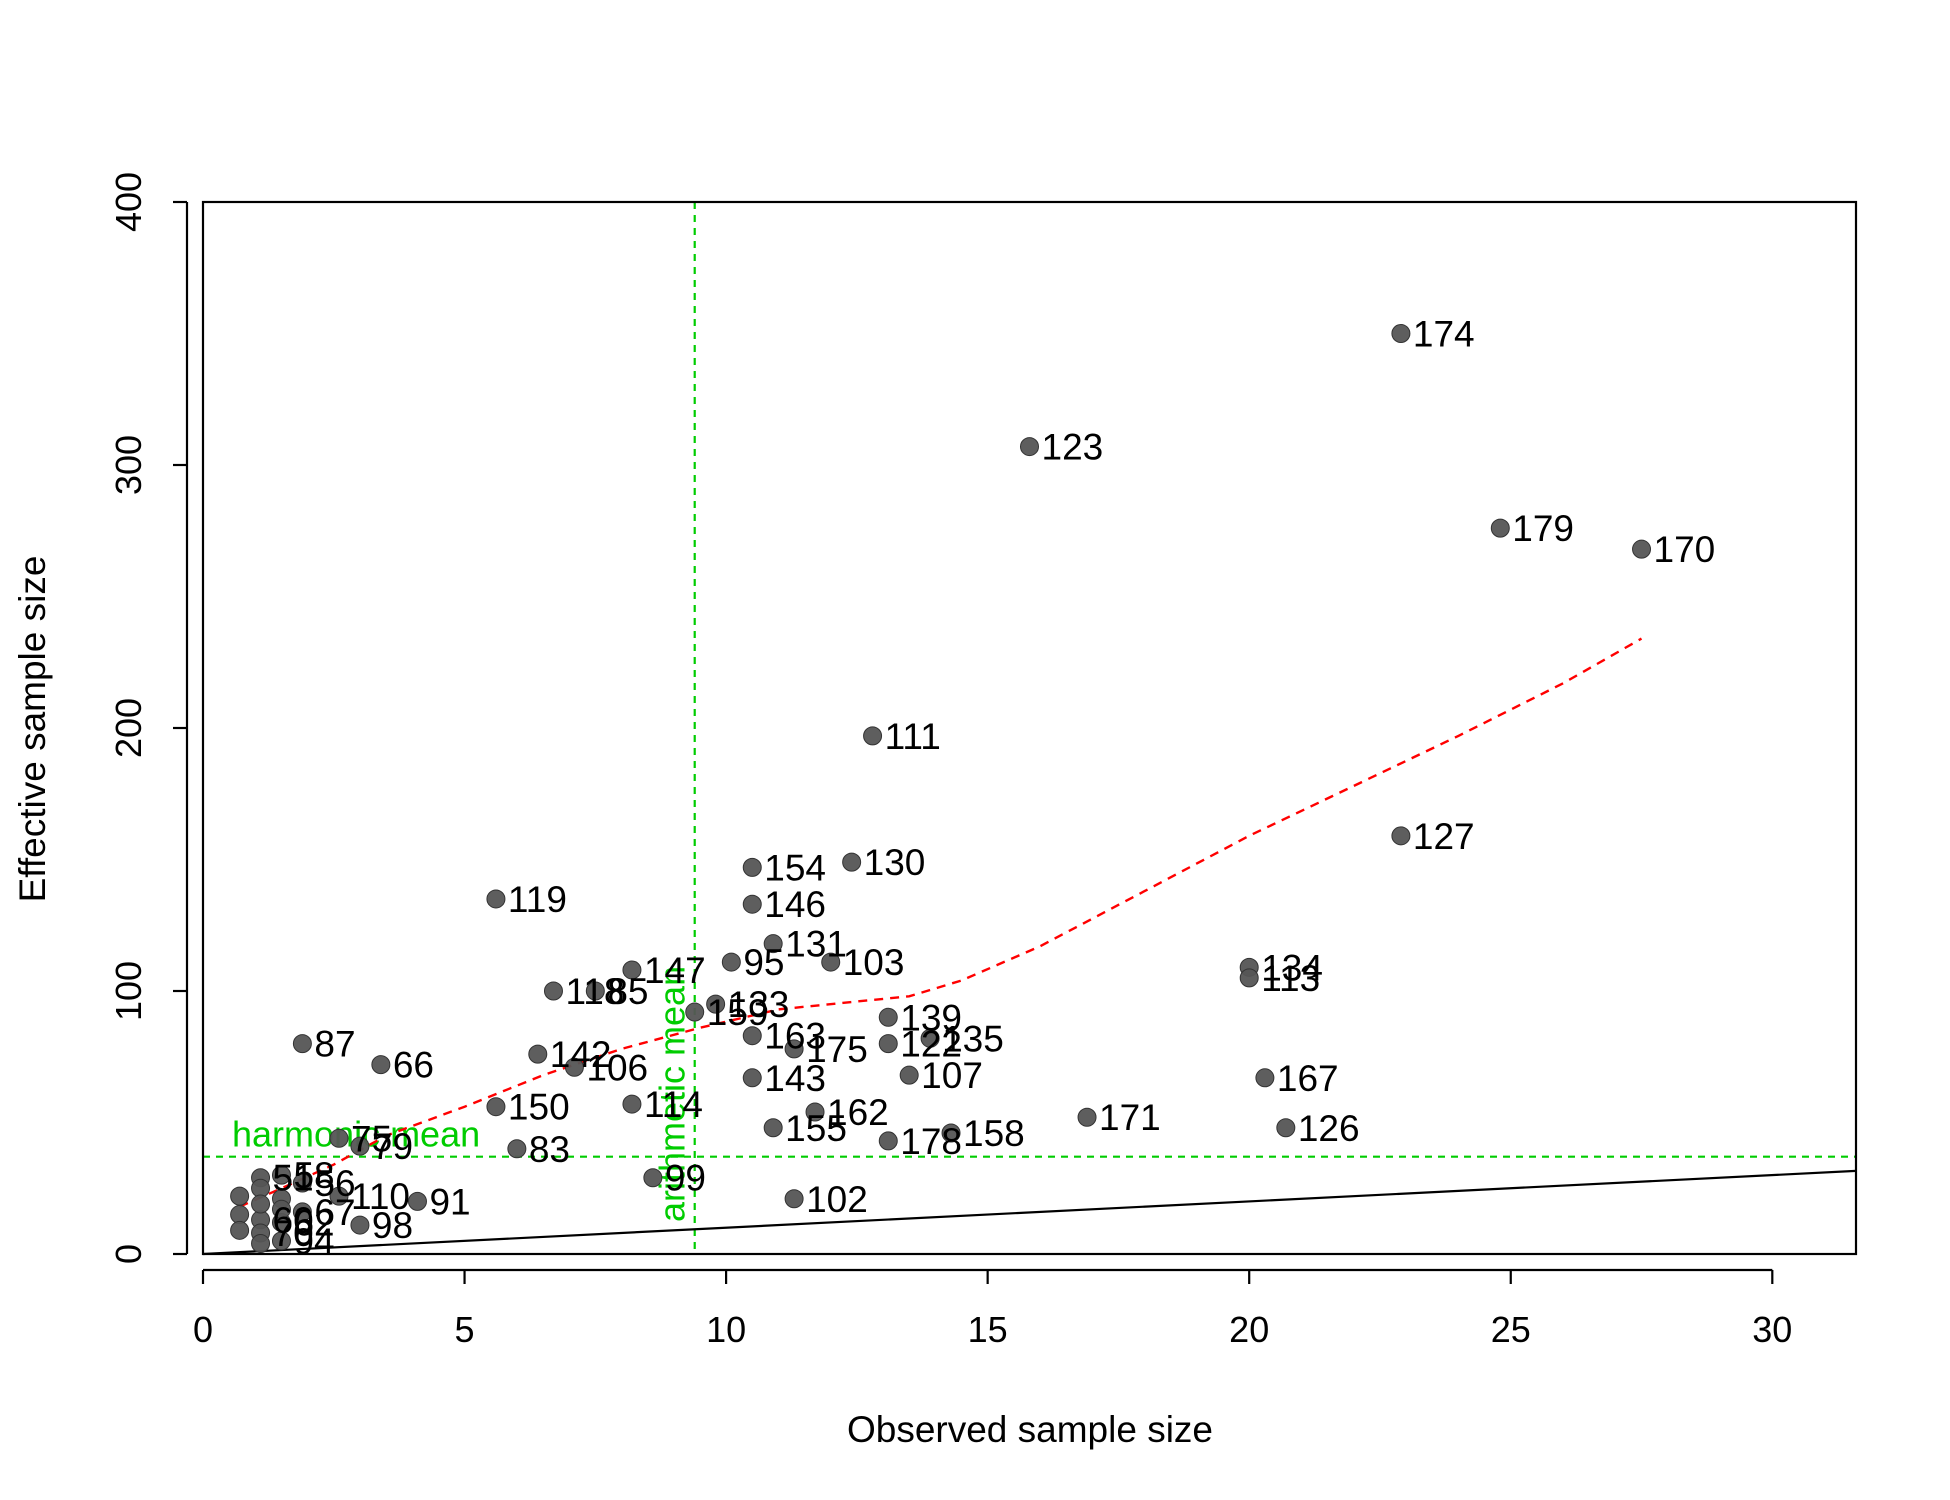  What do you see at coordinates (128, 728) in the screenshot?
I see `y-tick-label: 200` at bounding box center [128, 728].